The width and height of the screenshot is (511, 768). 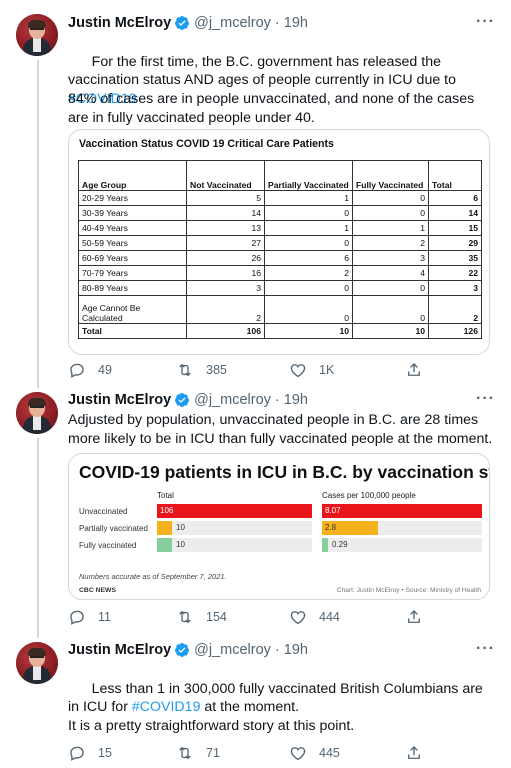 What do you see at coordinates (213, 753) in the screenshot?
I see `retweet-count: 71` at bounding box center [213, 753].